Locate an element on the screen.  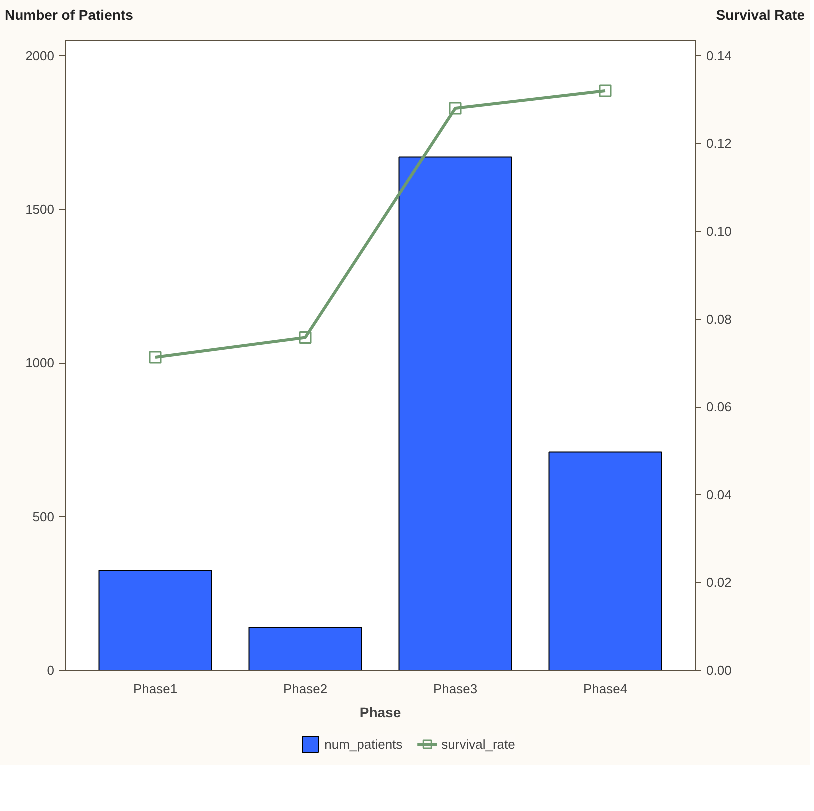
y-tick-label: 1500 is located at coordinates (40, 210).